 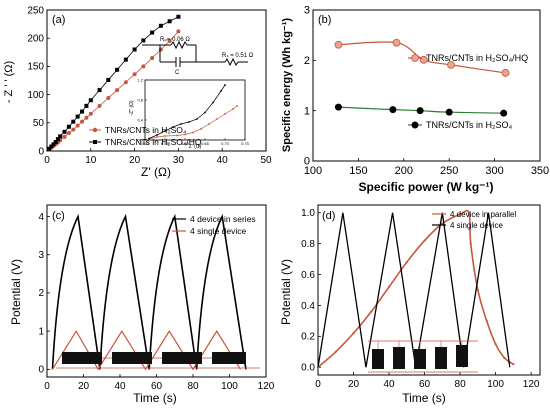 What do you see at coordinates (307, 61) in the screenshot?
I see `panel-b-ytick-label: 2` at bounding box center [307, 61].